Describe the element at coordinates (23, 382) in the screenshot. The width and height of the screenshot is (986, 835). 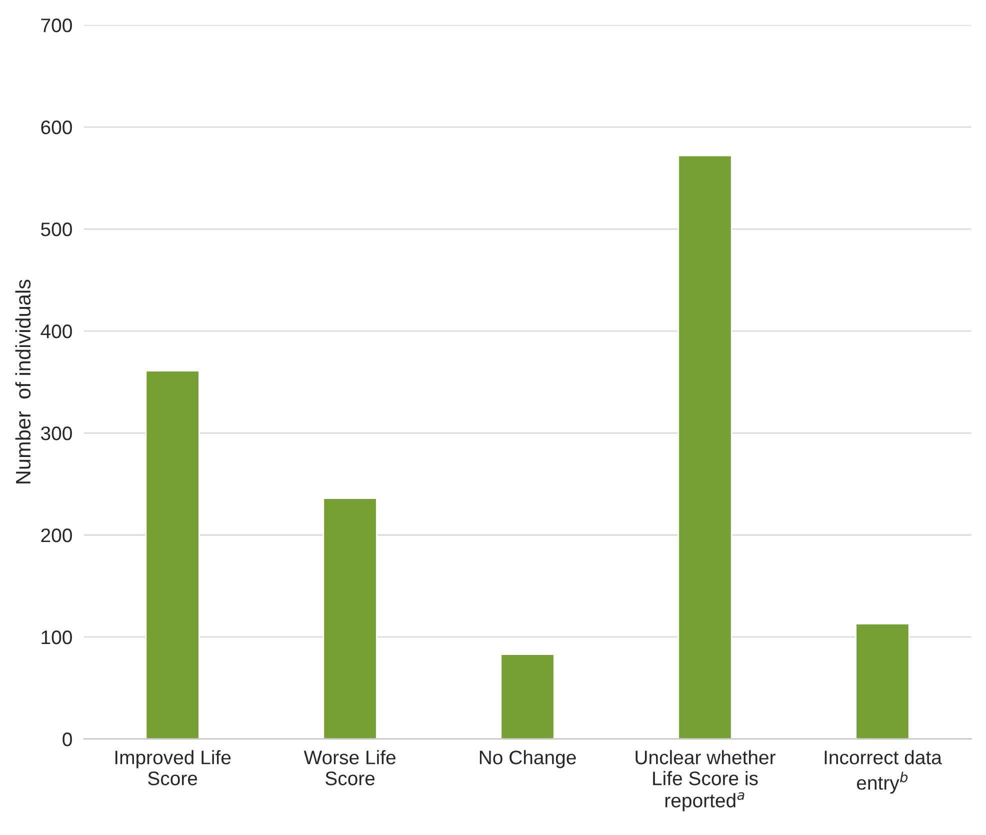
I see `y-axis-title: Number of individuals` at that location.